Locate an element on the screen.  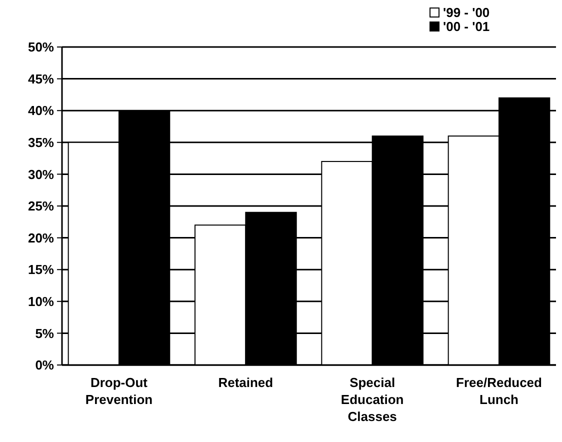
legend-label: '99 - '00 is located at coordinates (466, 12).